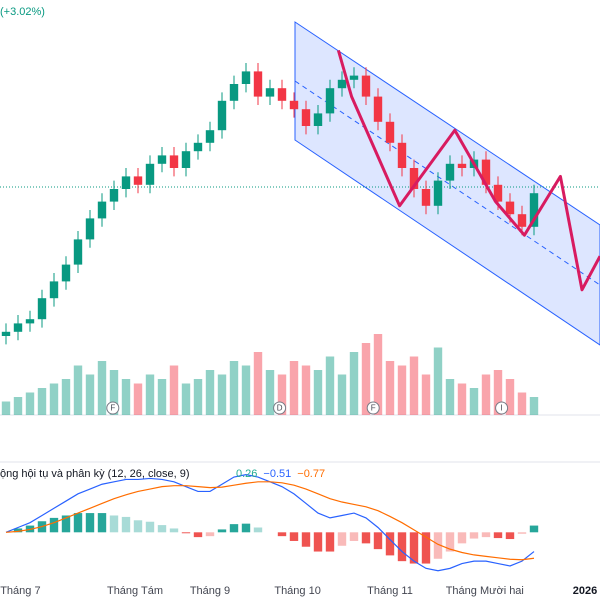 The image size is (600, 600). Describe the element at coordinates (277, 474) in the screenshot. I see `legend-value: −0.51` at that location.